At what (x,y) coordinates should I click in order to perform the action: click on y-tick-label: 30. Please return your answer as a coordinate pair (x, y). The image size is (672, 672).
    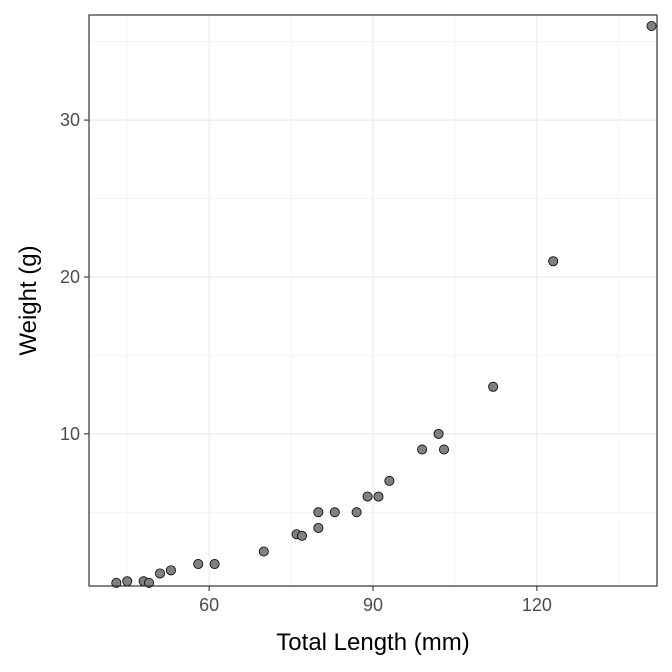
    Looking at the image, I should click on (70, 120).